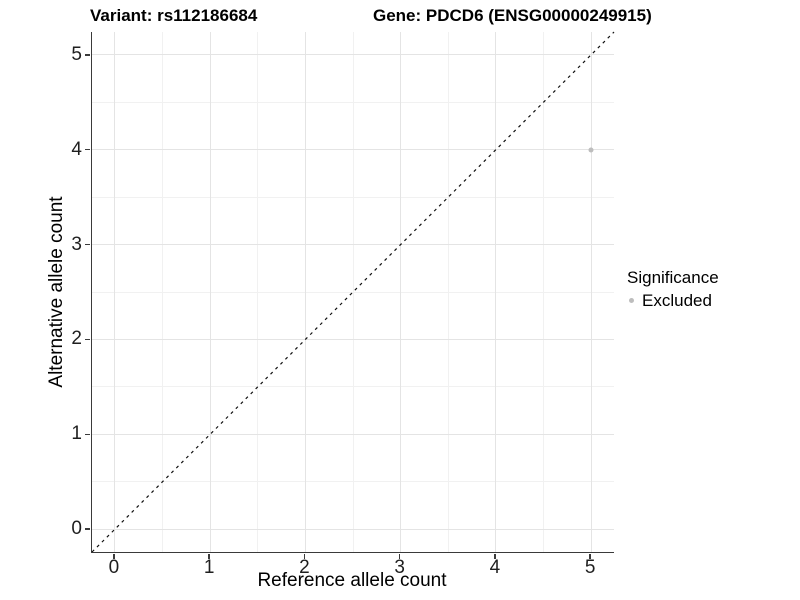  I want to click on excluded-point-icon, so click(631, 300).